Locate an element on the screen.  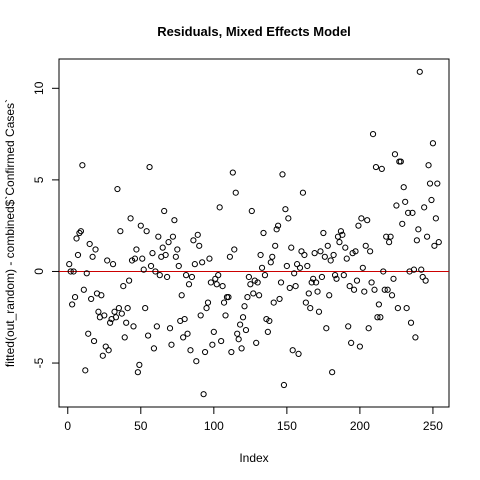
y-tick-label: 5 is located at coordinates (39, 179).